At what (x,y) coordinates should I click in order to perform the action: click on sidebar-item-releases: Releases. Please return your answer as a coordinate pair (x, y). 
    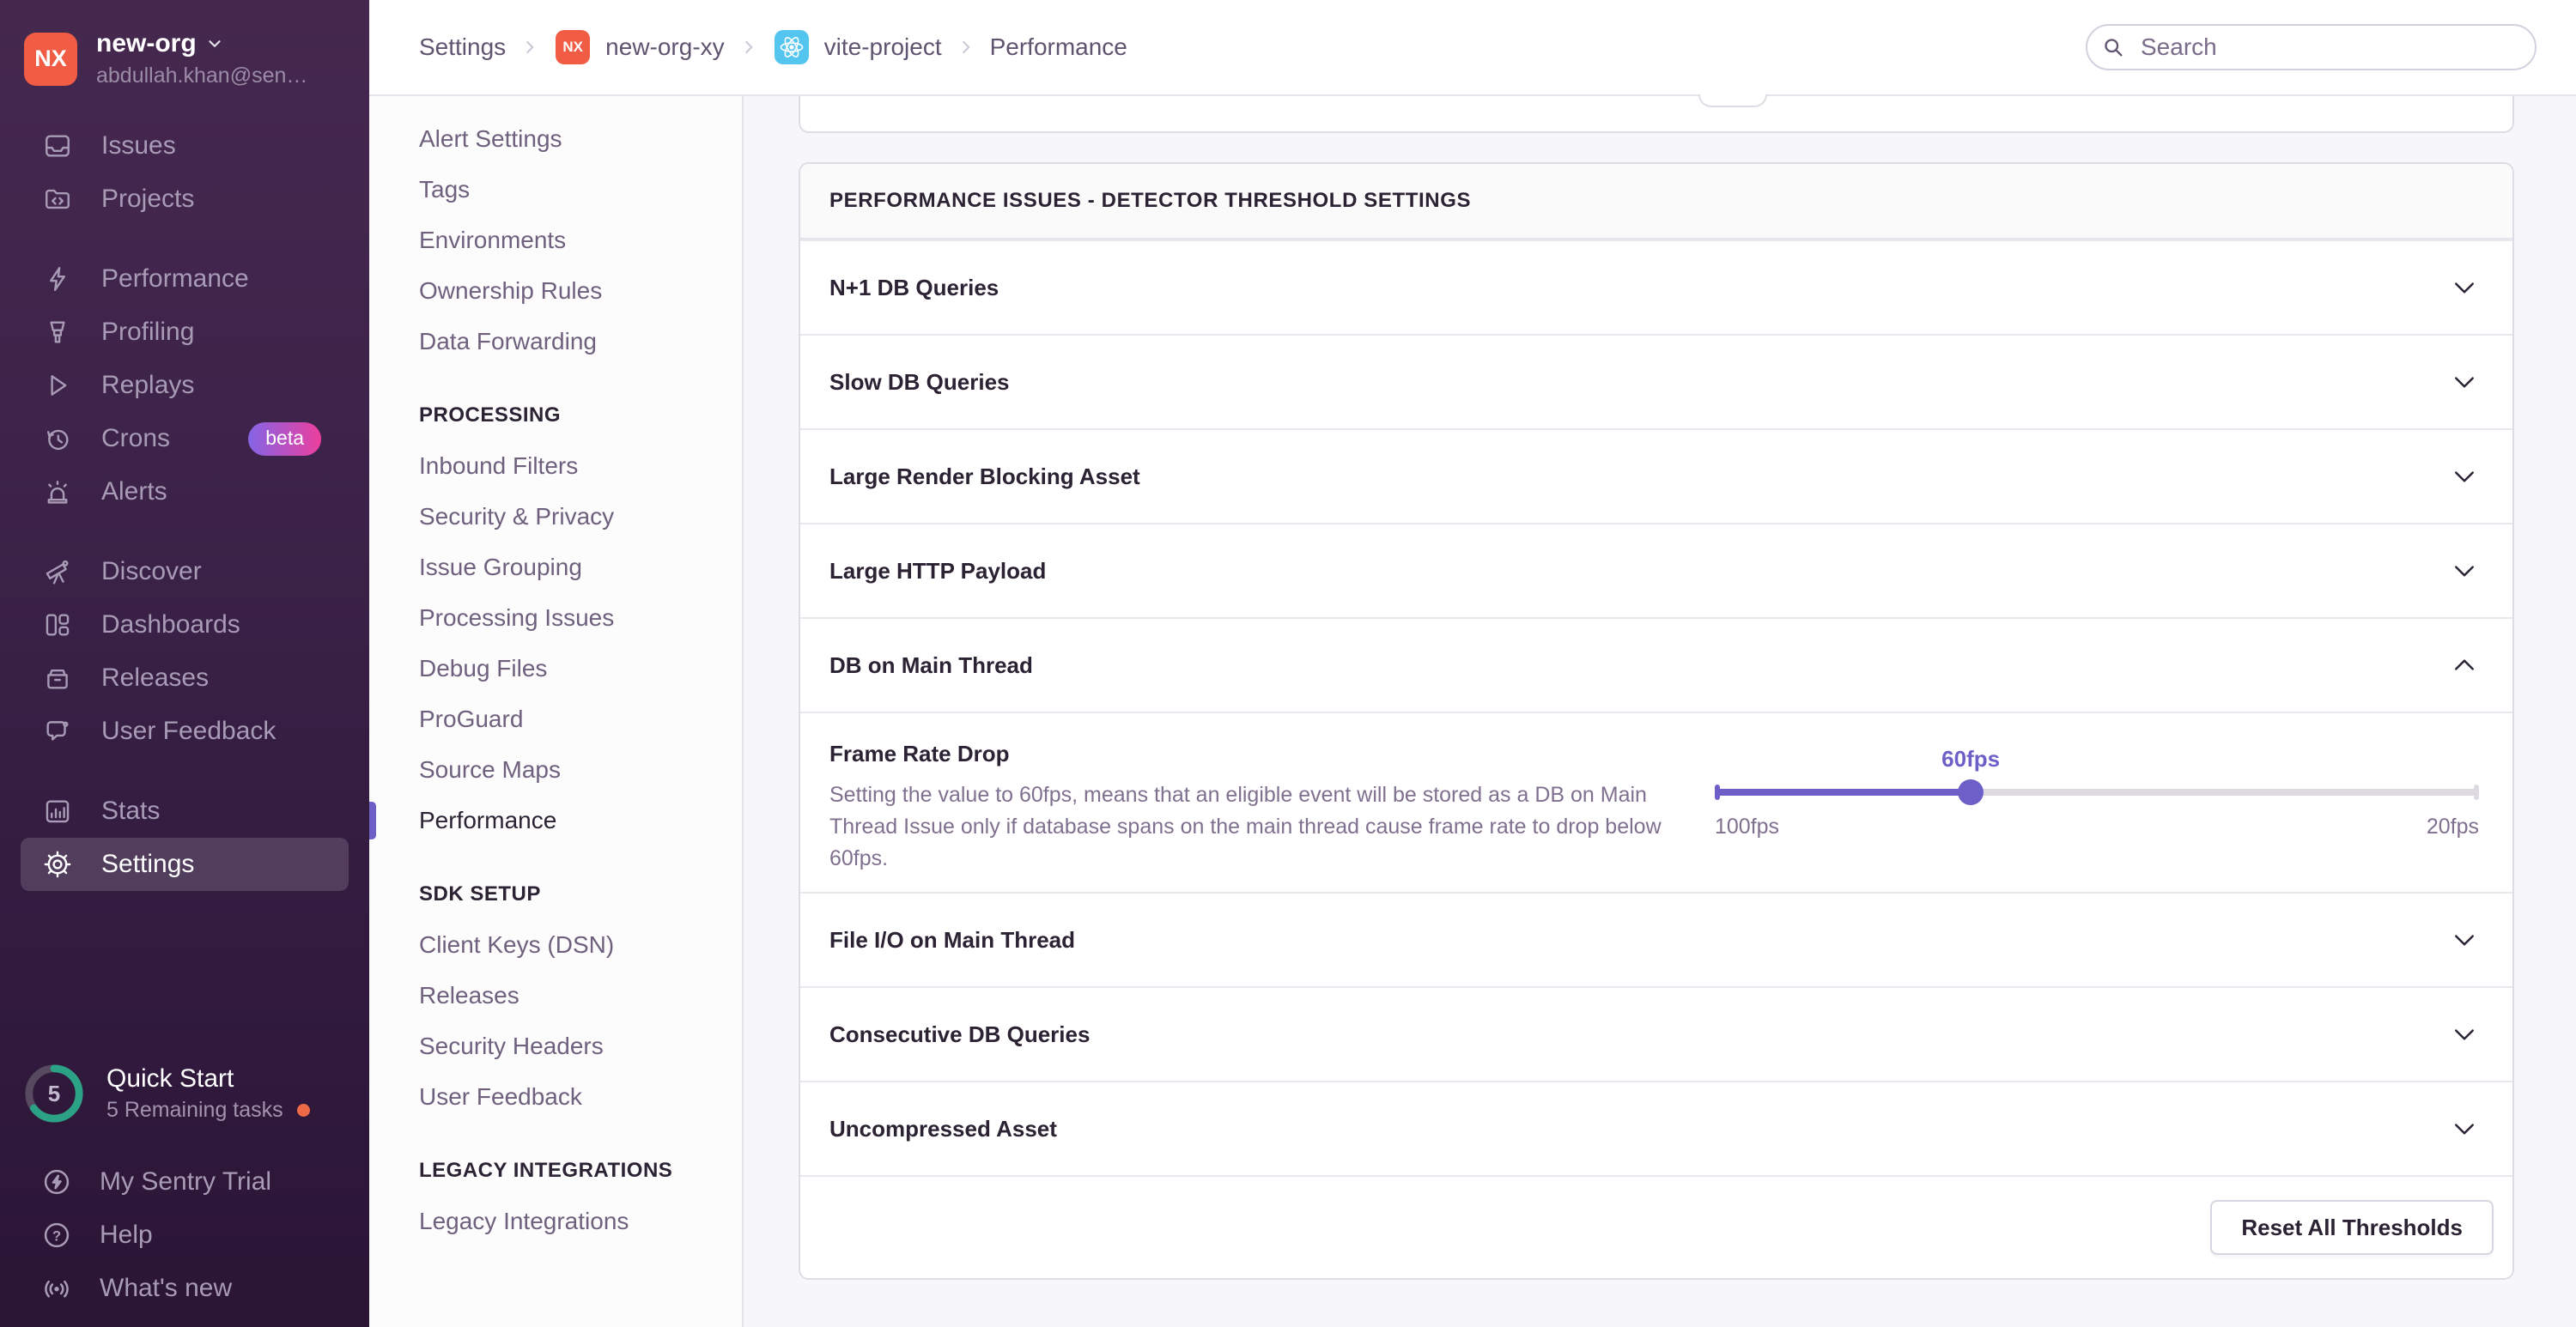
    Looking at the image, I should click on (185, 678).